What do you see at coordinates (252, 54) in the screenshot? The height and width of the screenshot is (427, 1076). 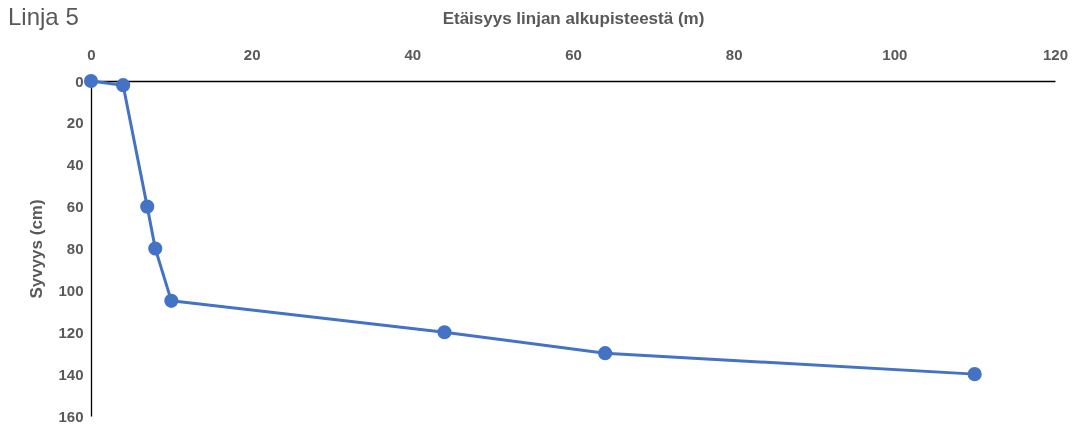 I see `x-tick-label: 20` at bounding box center [252, 54].